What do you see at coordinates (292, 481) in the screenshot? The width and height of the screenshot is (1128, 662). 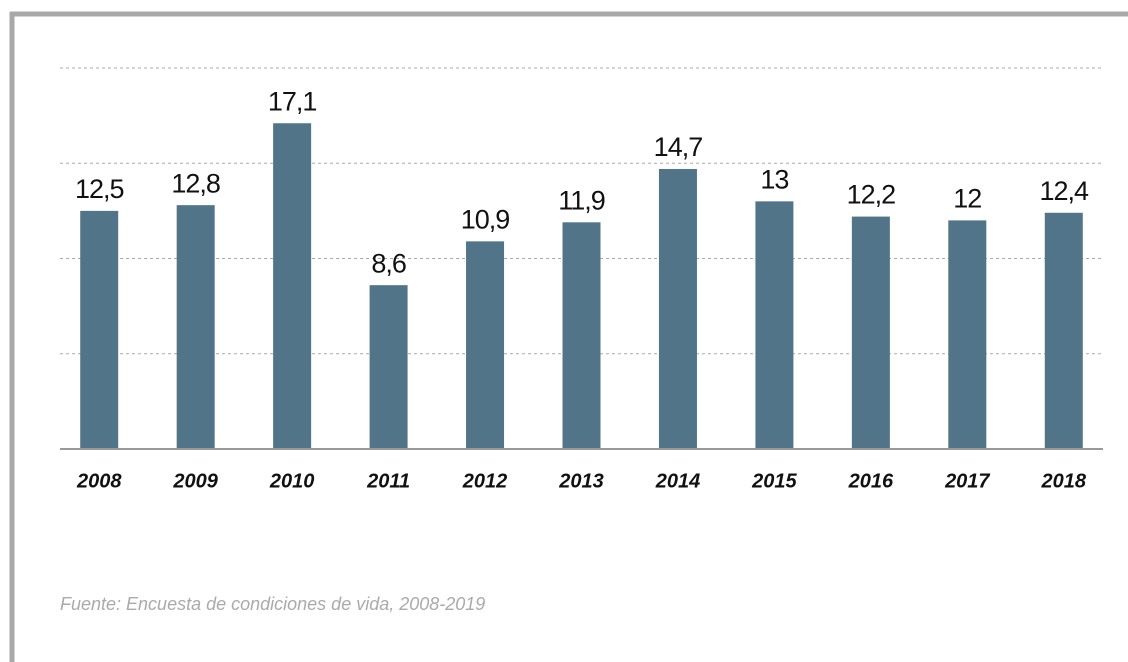 I see `x-tick-label: 2010` at bounding box center [292, 481].